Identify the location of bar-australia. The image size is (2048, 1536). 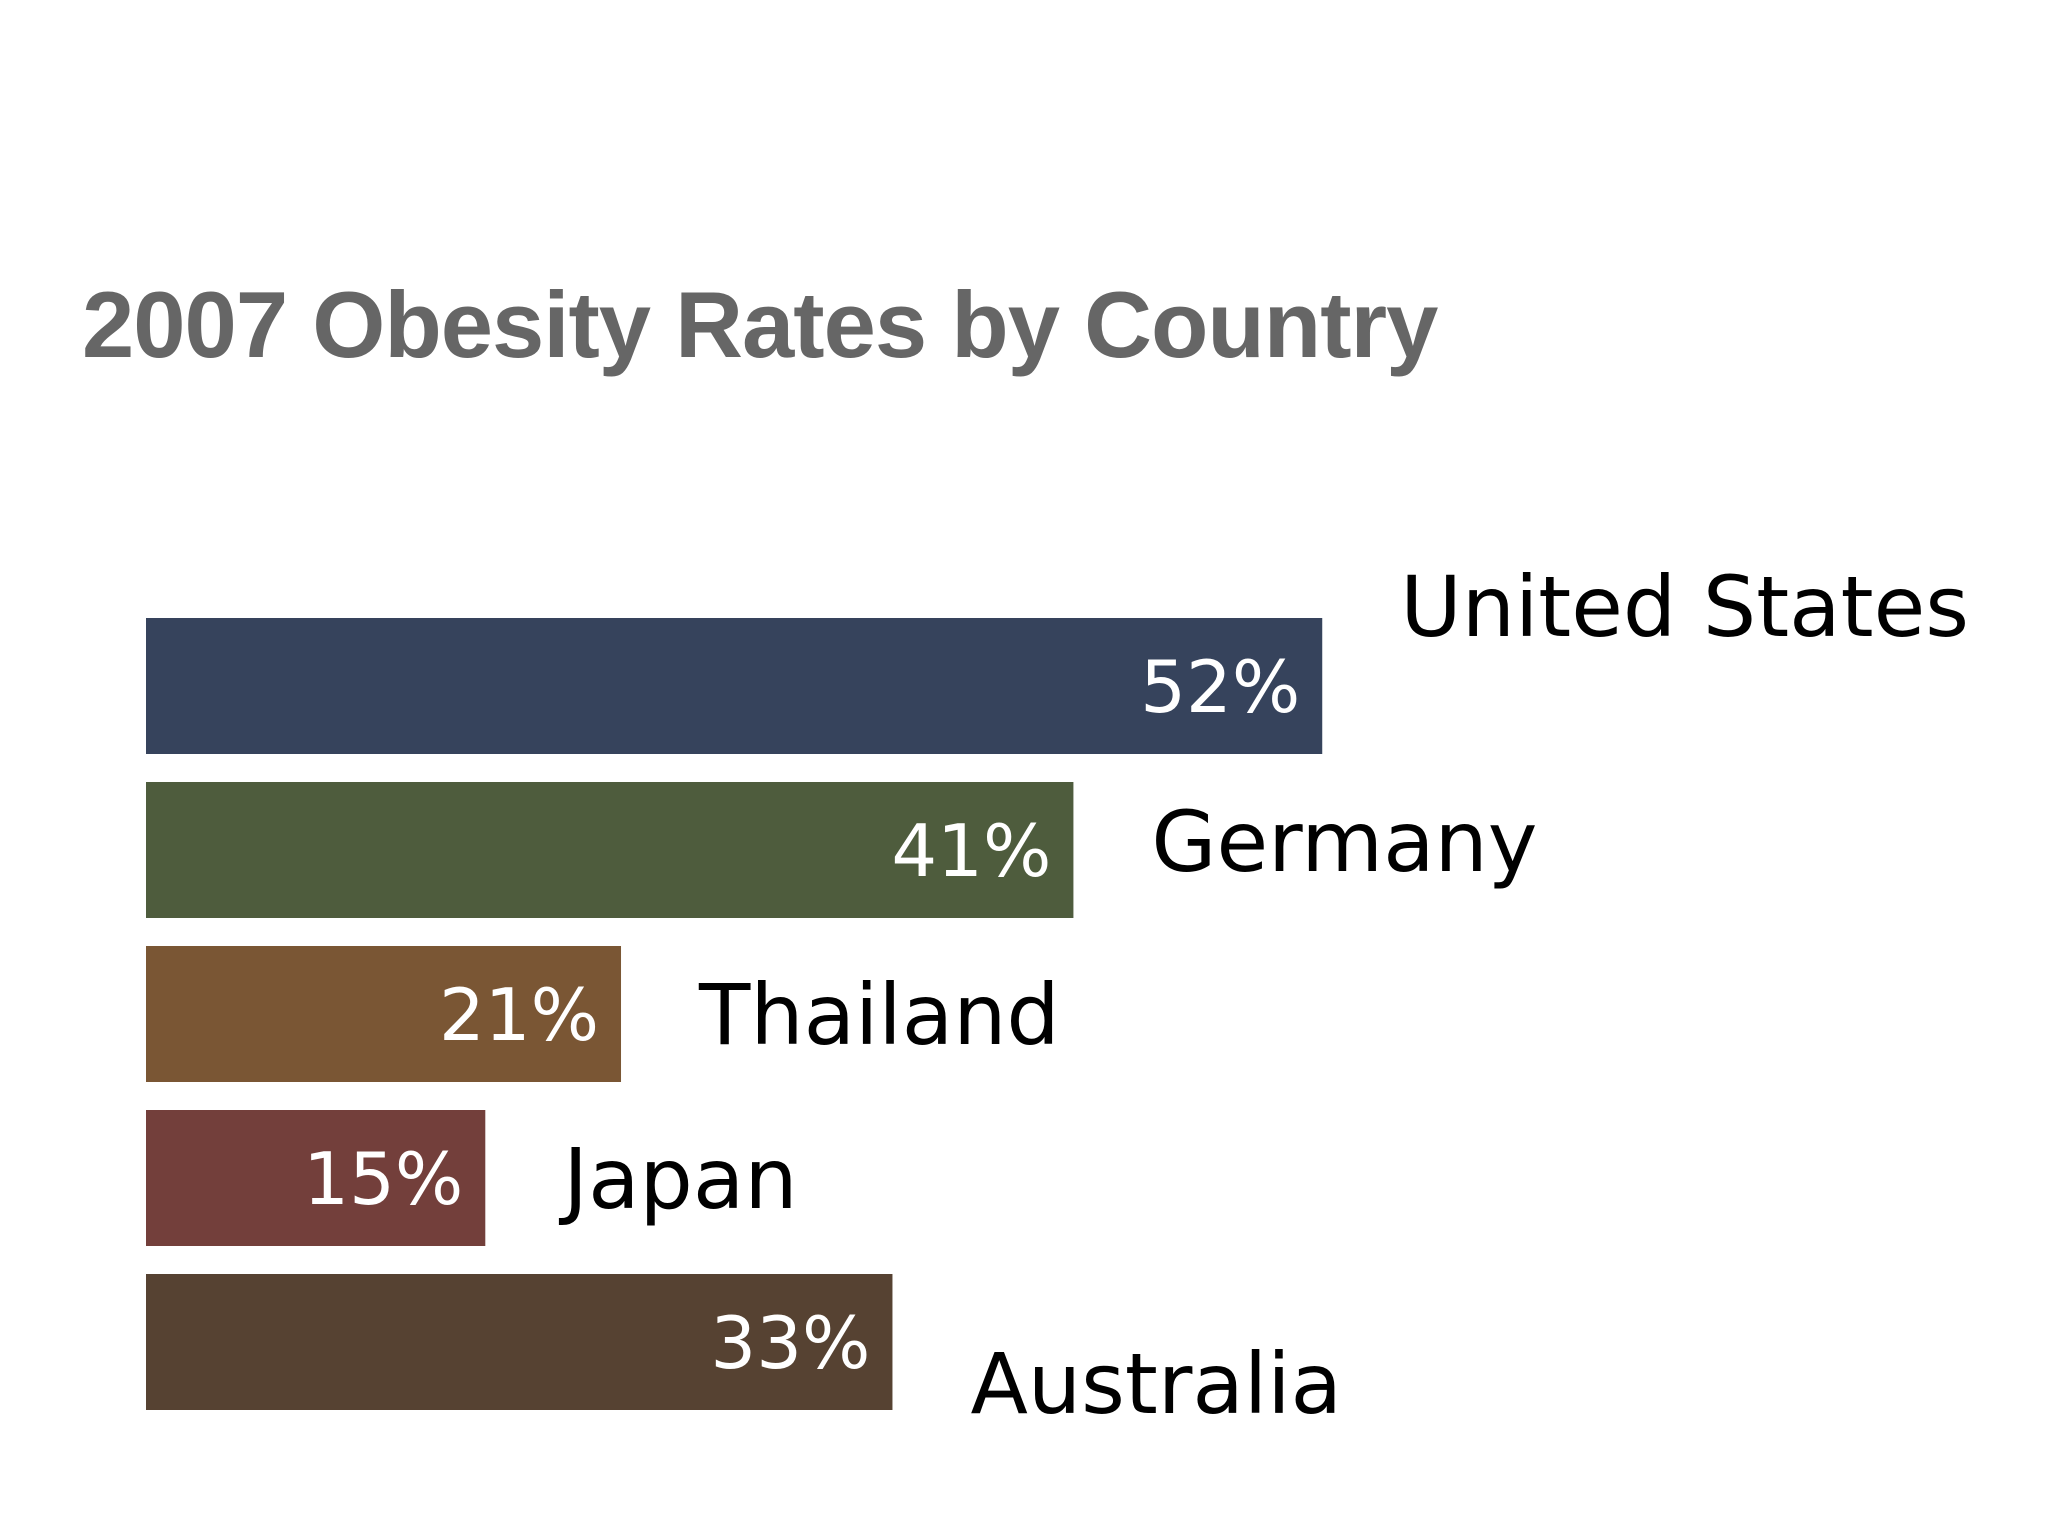
(519, 1342).